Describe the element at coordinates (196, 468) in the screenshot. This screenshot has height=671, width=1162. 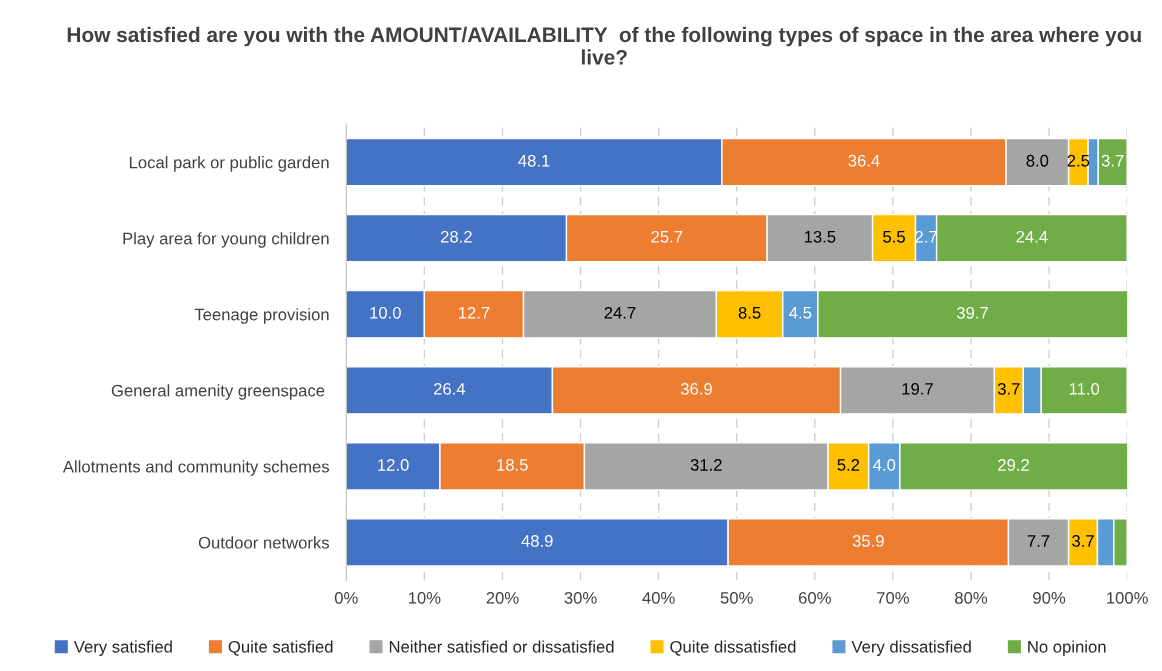
I see `y-tick-label: Allotments and community schemes` at that location.